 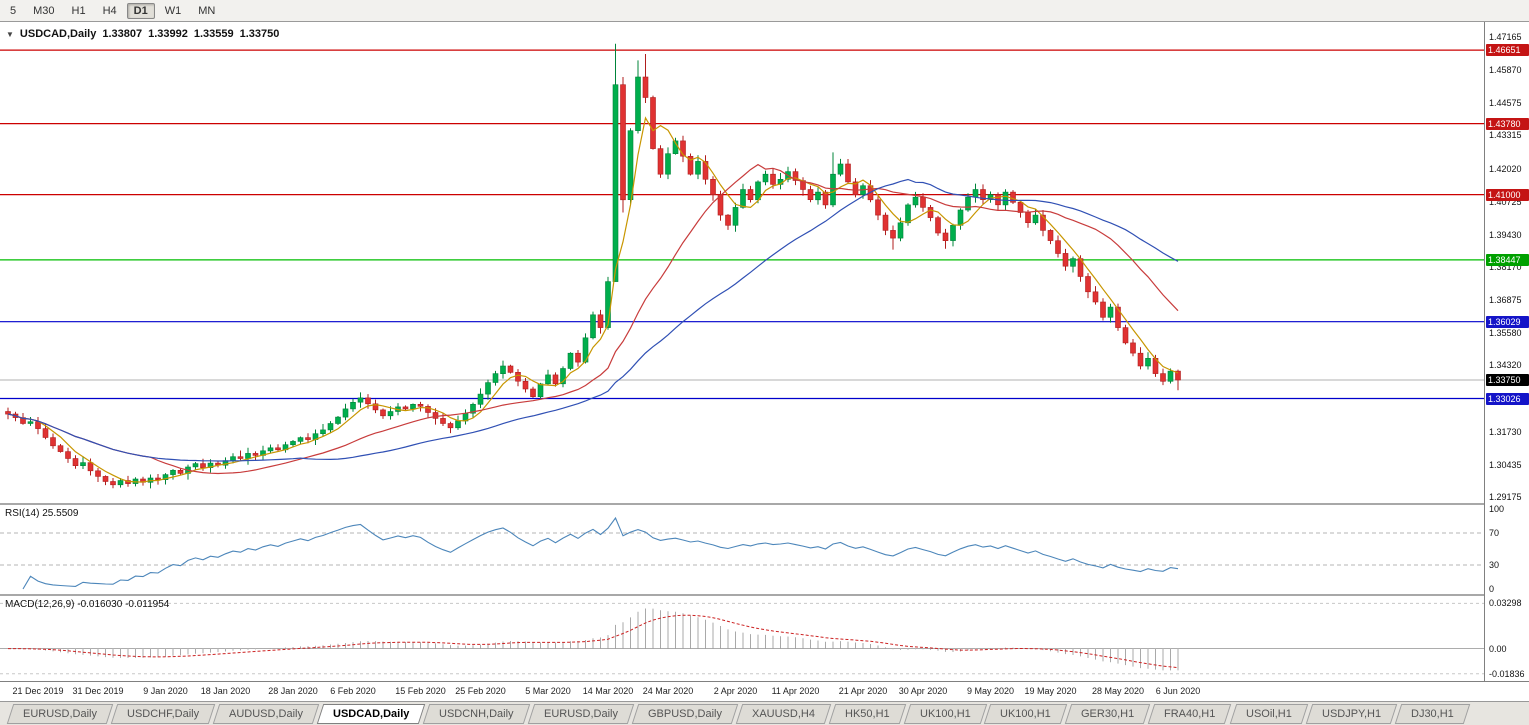 I want to click on chart-tab-label: GBPUSD,Daily, so click(x=685, y=713).